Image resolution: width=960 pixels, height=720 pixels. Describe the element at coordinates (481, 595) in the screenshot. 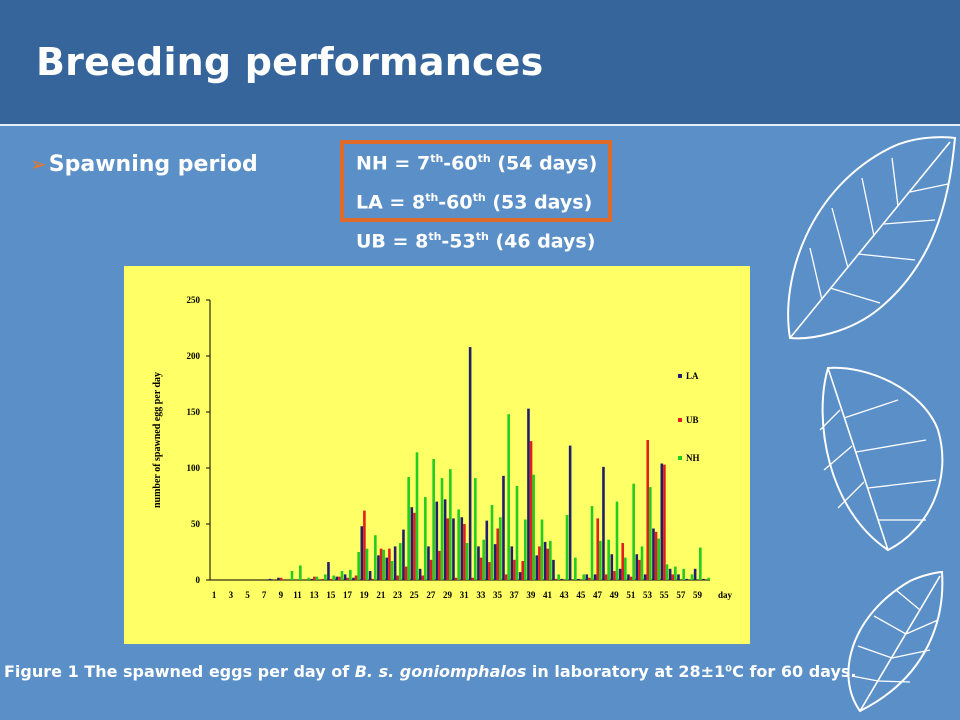

I see `x-tick-label: 33` at that location.